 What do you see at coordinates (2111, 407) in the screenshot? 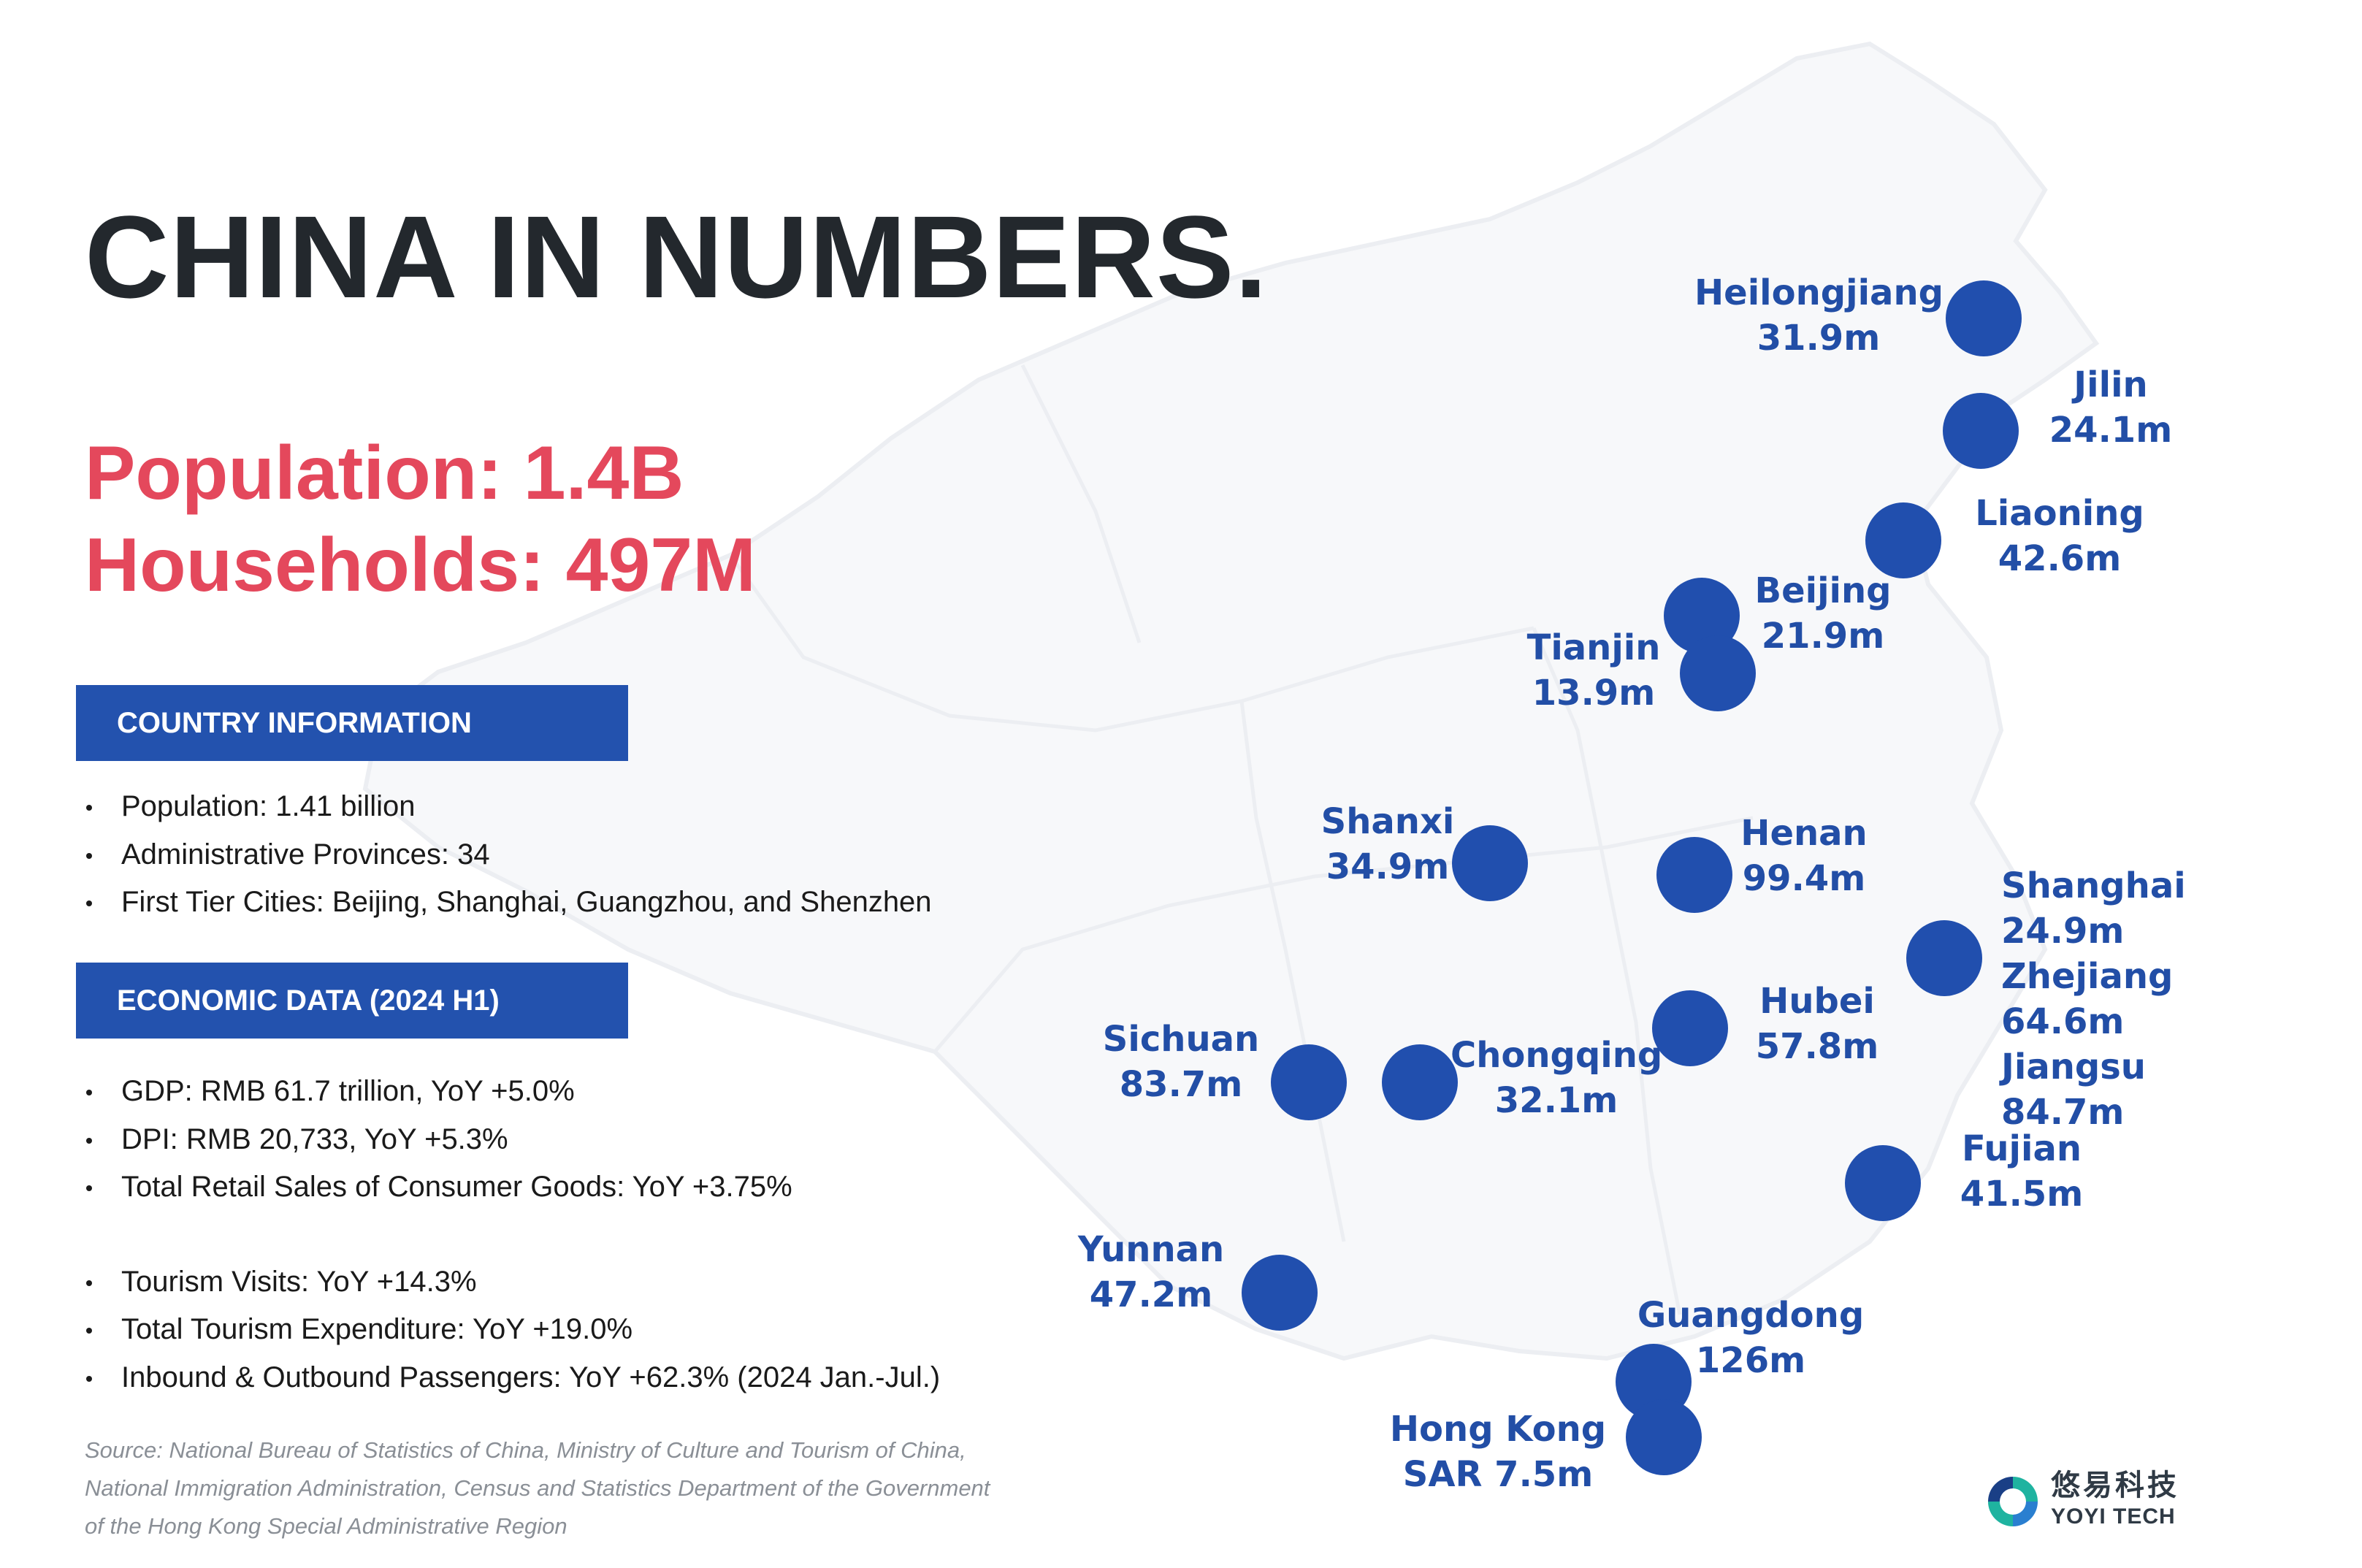
I see `region-label-jilin: Jilin 24.1m` at bounding box center [2111, 407].